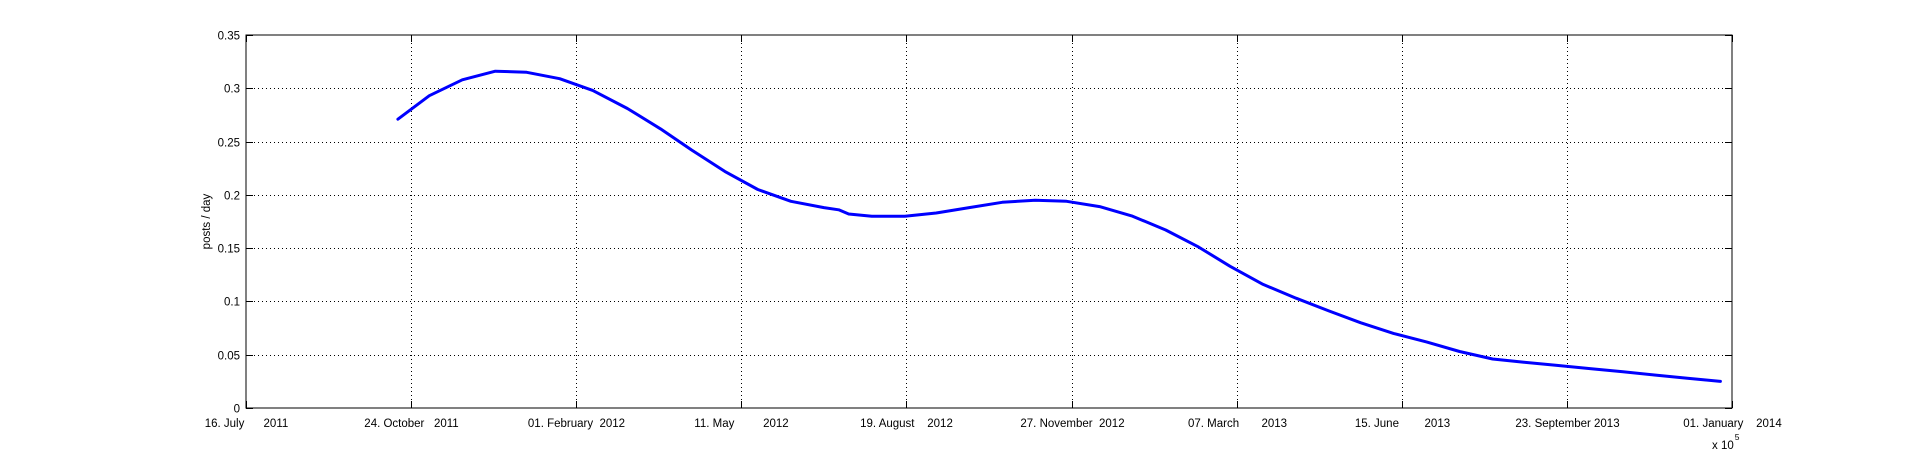  Describe the element at coordinates (906, 424) in the screenshot. I see `x-tick-label: 19. August 2012` at that location.